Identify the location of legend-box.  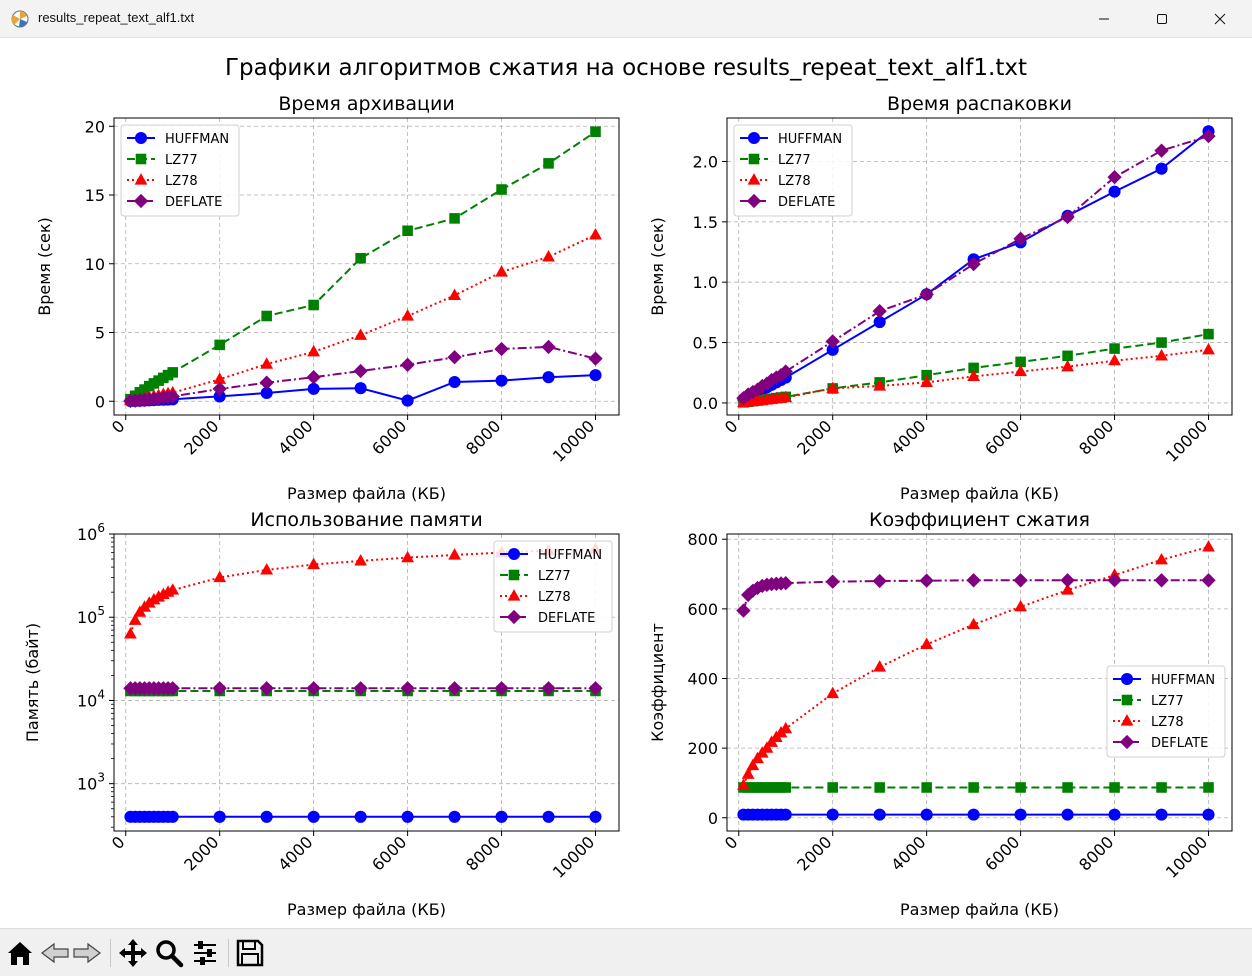
(793, 170).